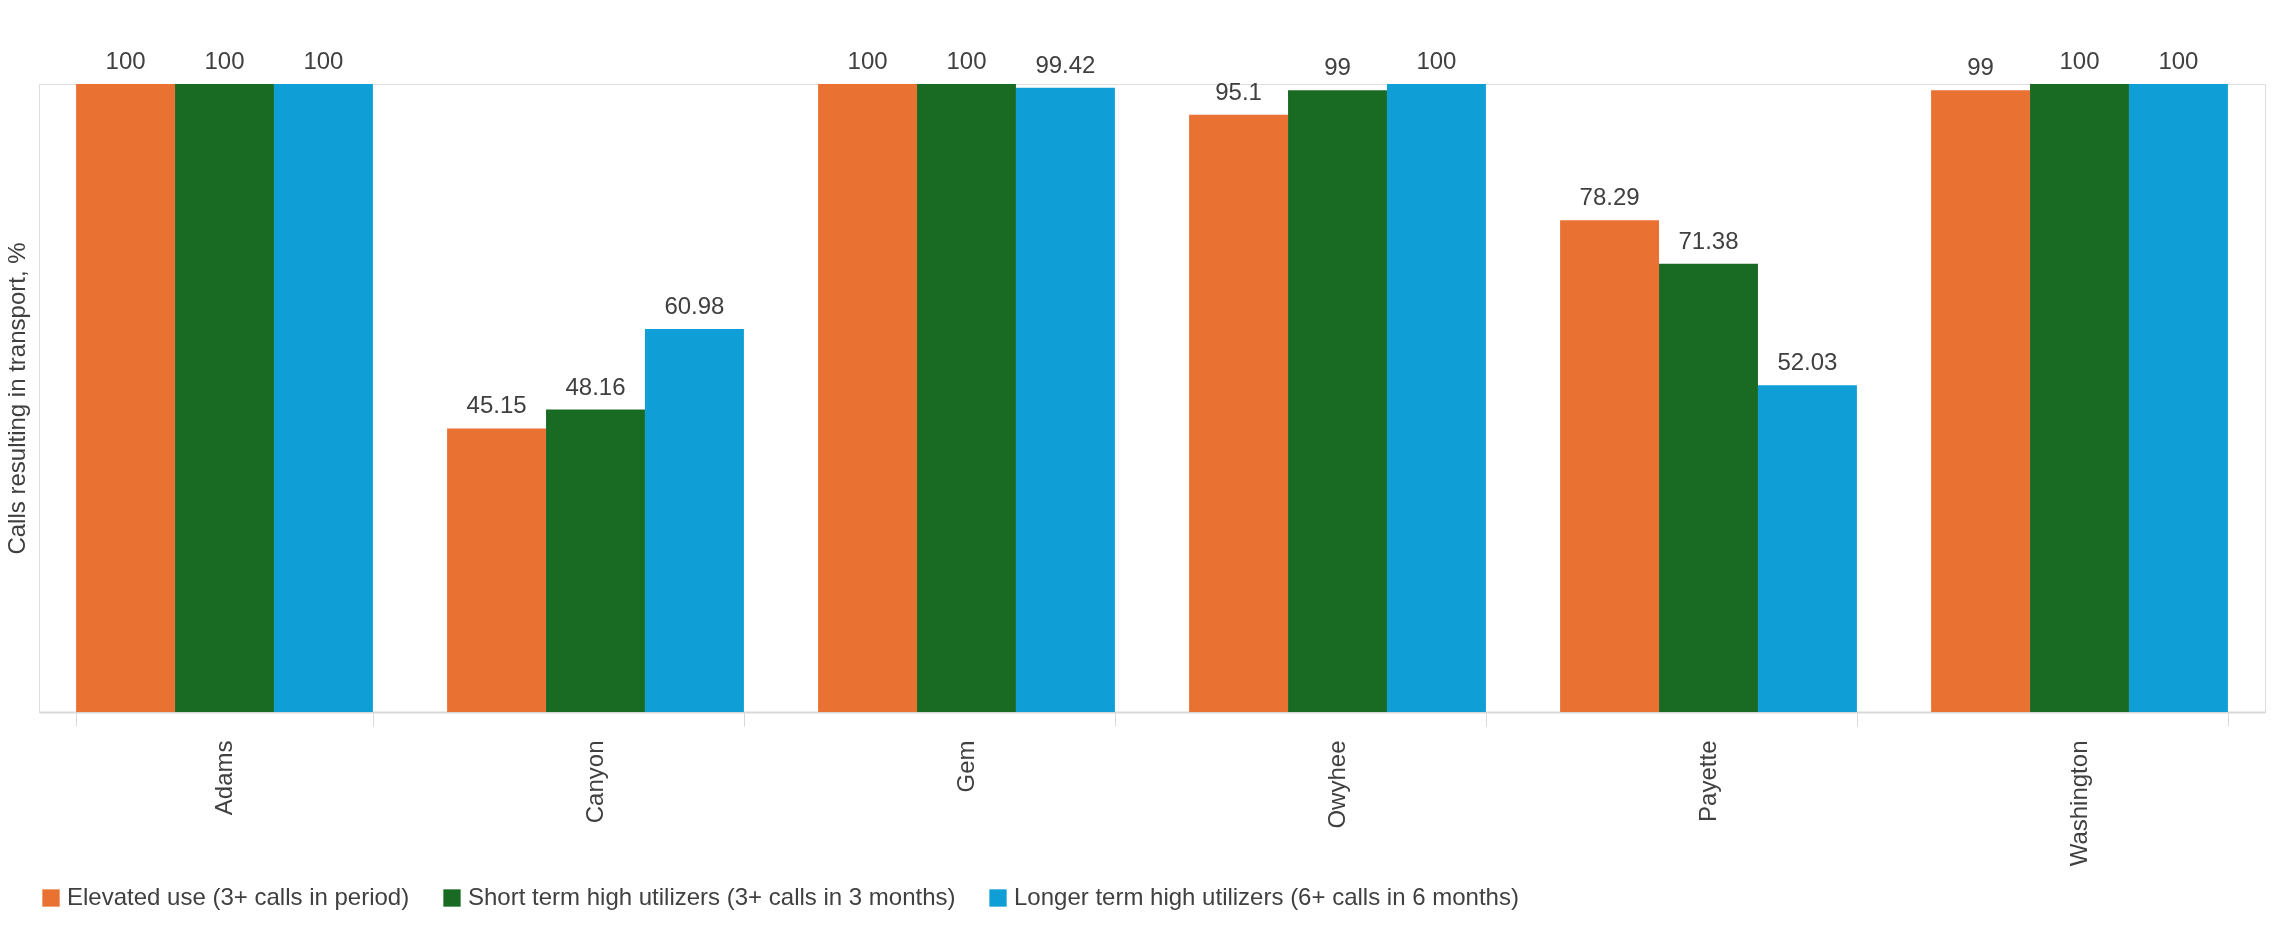 This screenshot has height=928, width=2290. I want to click on x-tick-label: Adams, so click(223, 778).